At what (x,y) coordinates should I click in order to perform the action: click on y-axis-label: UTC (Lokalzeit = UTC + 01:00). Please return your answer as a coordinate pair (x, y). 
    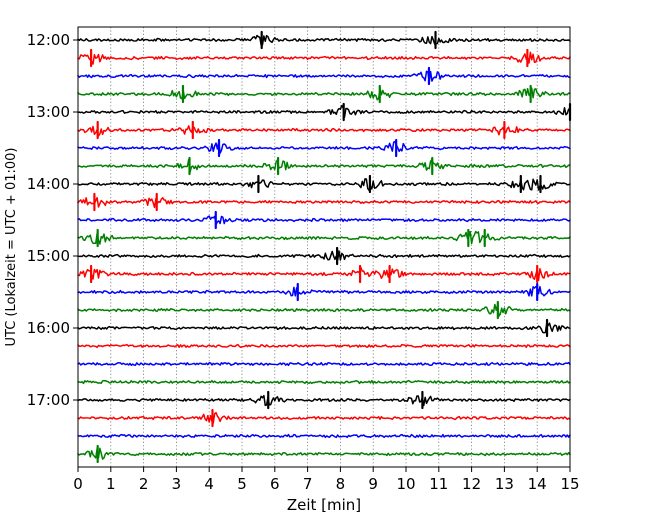
    Looking at the image, I should click on (11, 247).